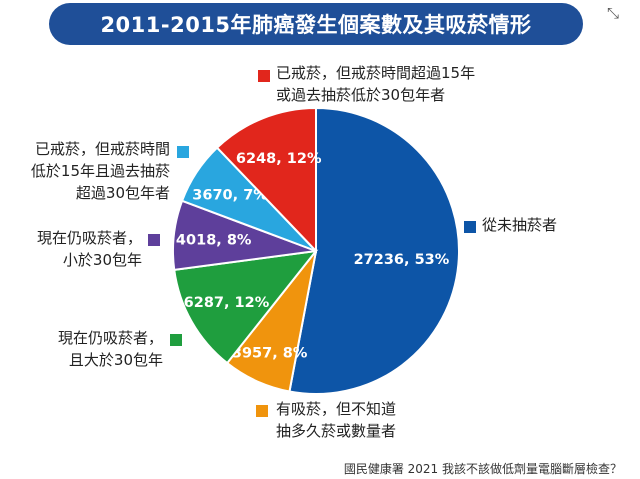  Describe the element at coordinates (270, 353) in the screenshot. I see `pie-slice-label-1: 3957, 8%` at that location.